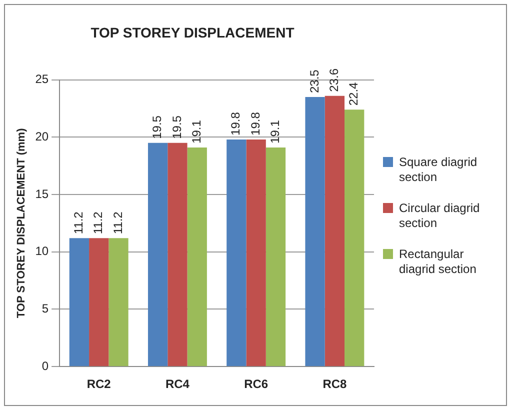 This screenshot has width=513, height=412. I want to click on legend-label: Square diagrid section, so click(438, 170).